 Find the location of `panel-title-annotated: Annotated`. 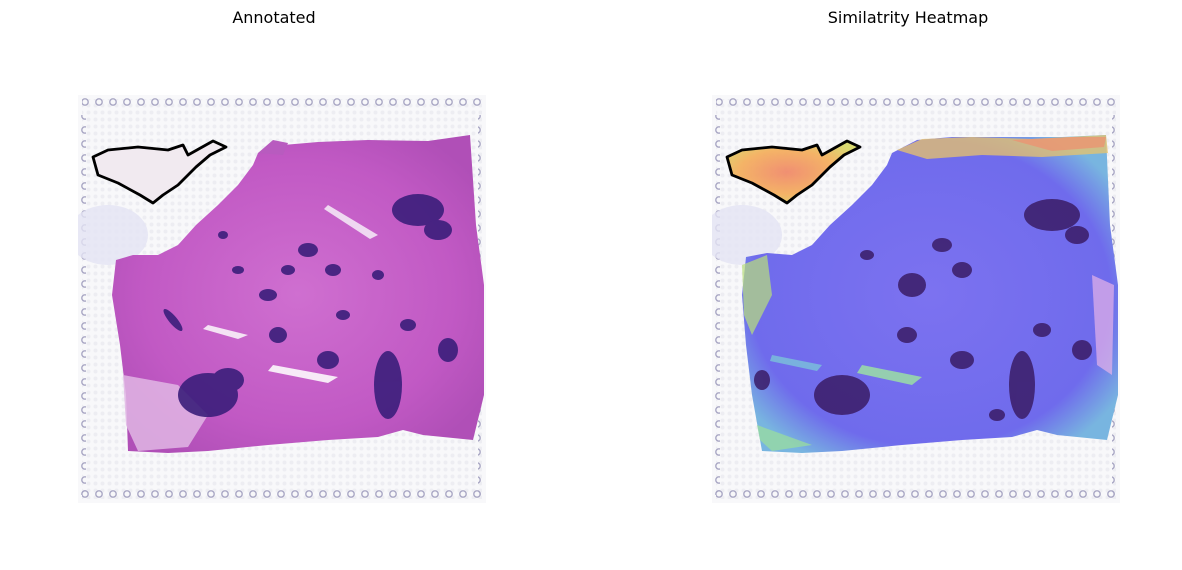

panel-title-annotated: Annotated is located at coordinates (274, 17).